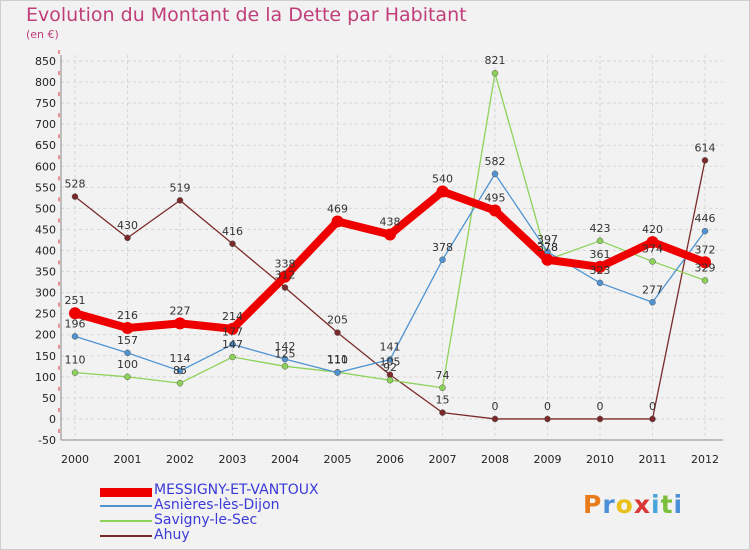  What do you see at coordinates (652, 289) in the screenshot?
I see `data-label: 277` at bounding box center [652, 289].